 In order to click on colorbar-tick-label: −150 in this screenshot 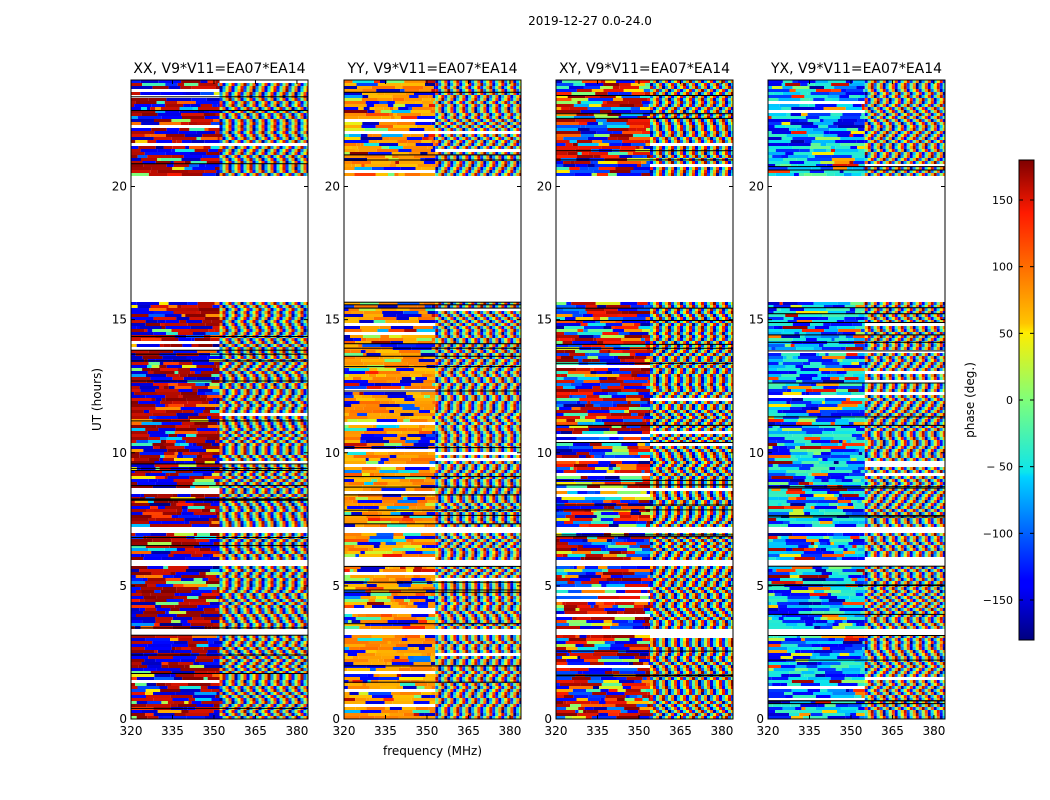, I will do `click(998, 600)`.